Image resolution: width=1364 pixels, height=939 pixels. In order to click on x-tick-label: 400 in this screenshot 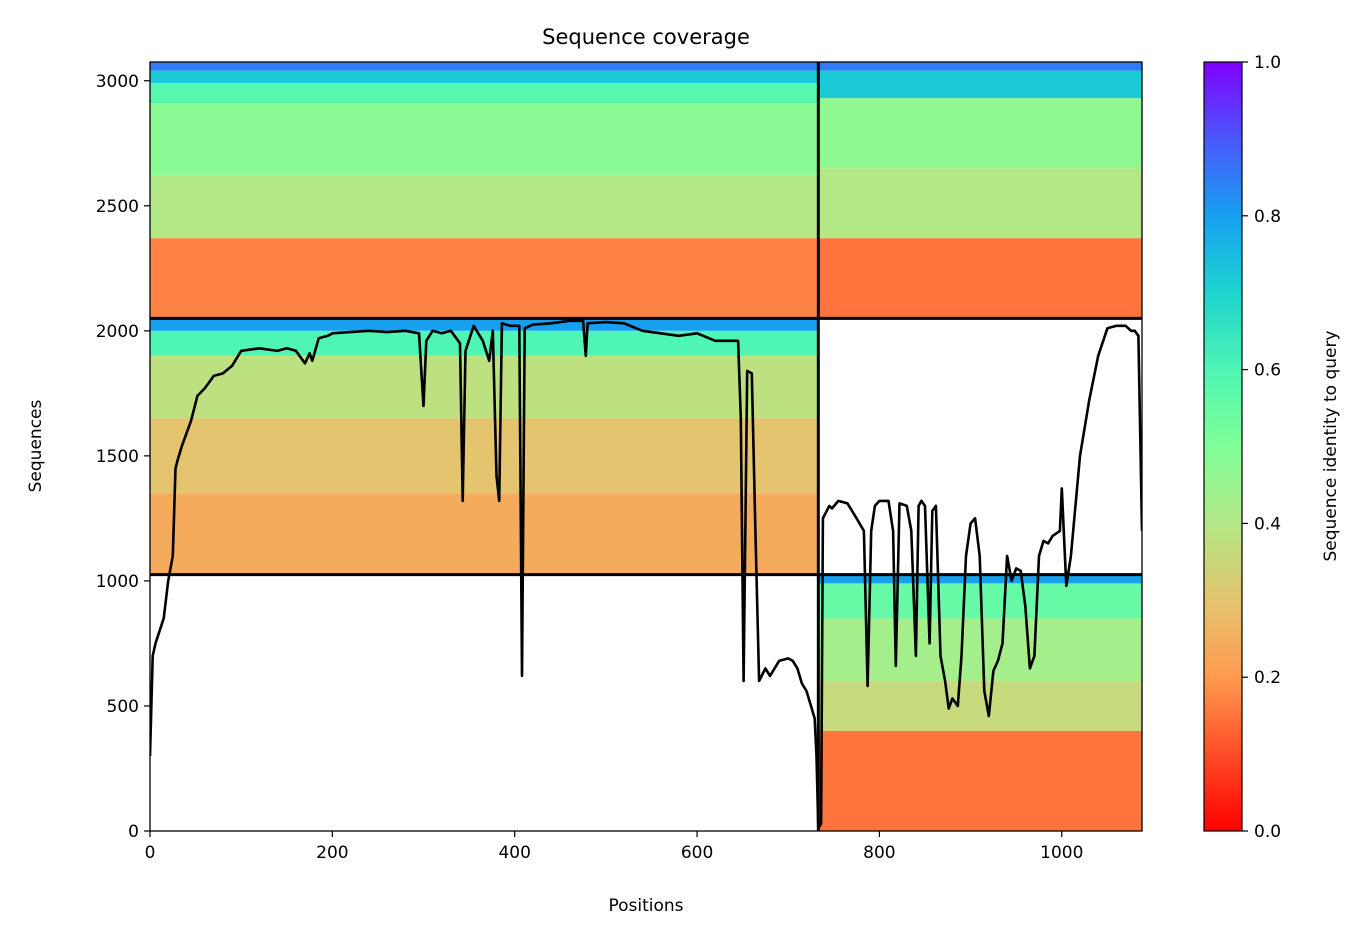, I will do `click(514, 853)`.